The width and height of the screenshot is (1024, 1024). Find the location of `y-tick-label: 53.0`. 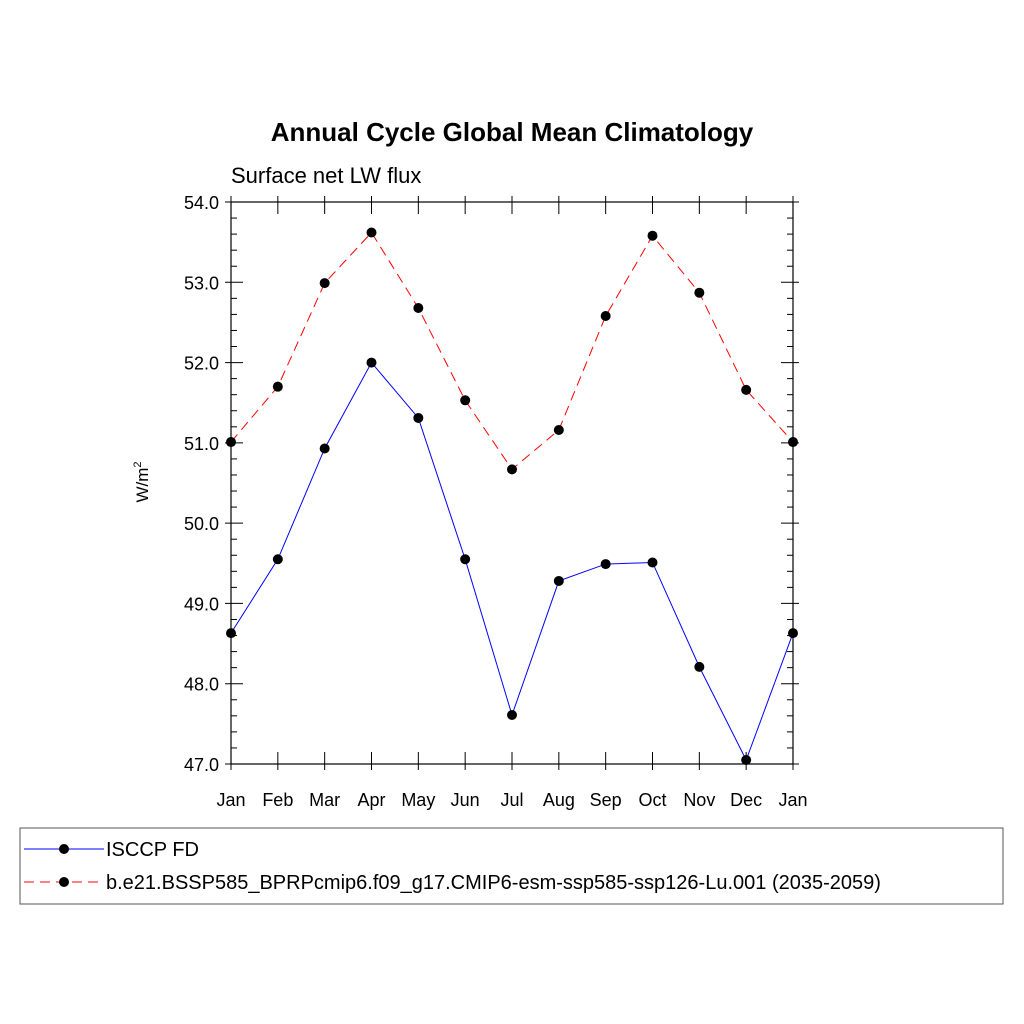

y-tick-label: 53.0 is located at coordinates (201, 283).